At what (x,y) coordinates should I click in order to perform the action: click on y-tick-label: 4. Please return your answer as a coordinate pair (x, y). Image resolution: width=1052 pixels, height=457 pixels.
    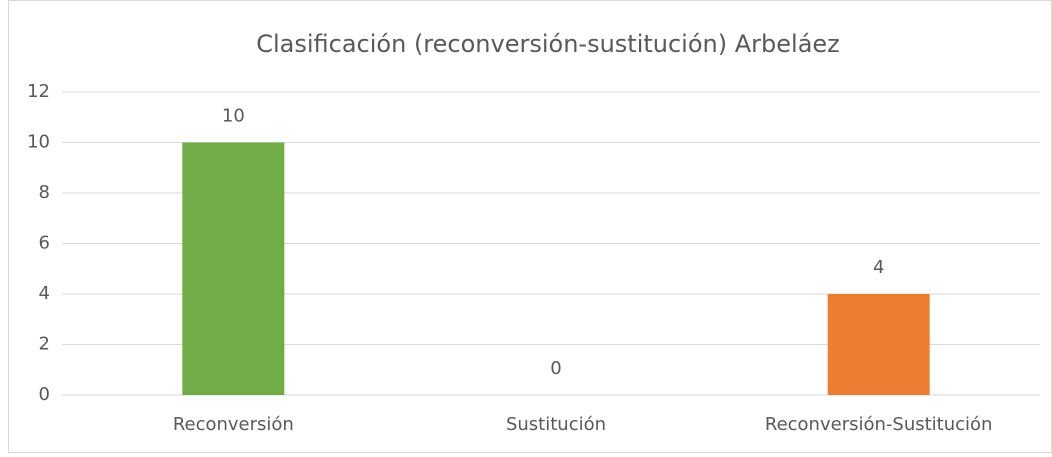
    Looking at the image, I should click on (44, 293).